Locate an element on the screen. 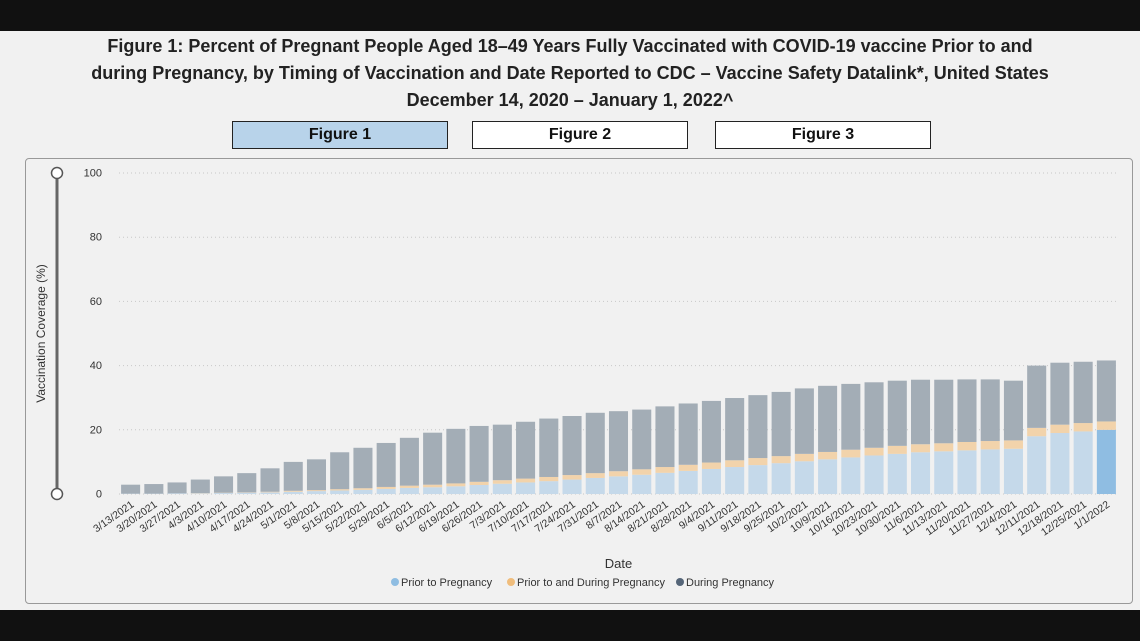  tab-figure-1: Figure 1 is located at coordinates (340, 135).